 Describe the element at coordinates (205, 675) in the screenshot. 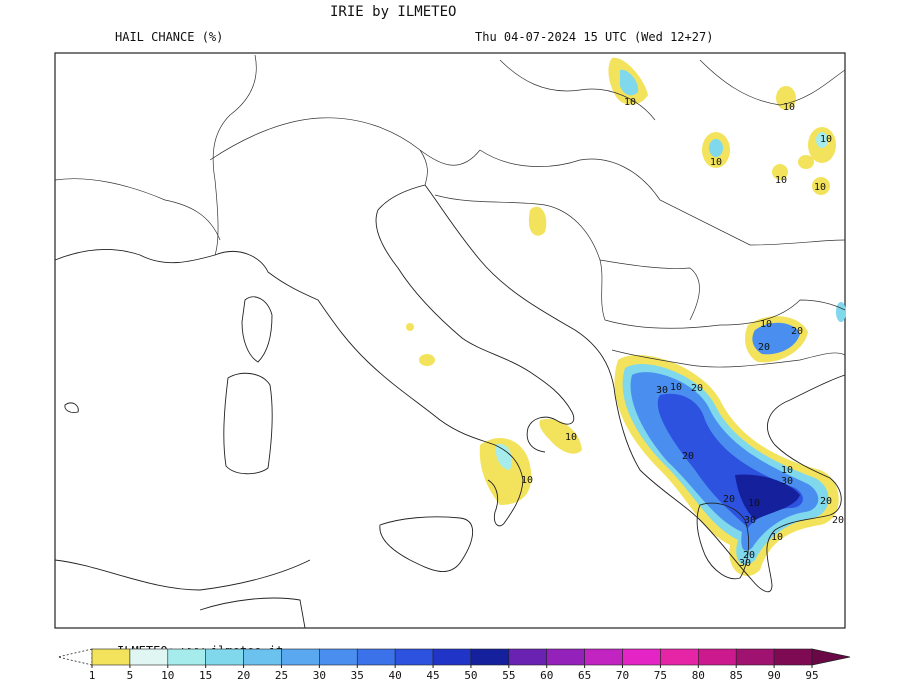

I see `colorbar-tick-label: 15` at that location.